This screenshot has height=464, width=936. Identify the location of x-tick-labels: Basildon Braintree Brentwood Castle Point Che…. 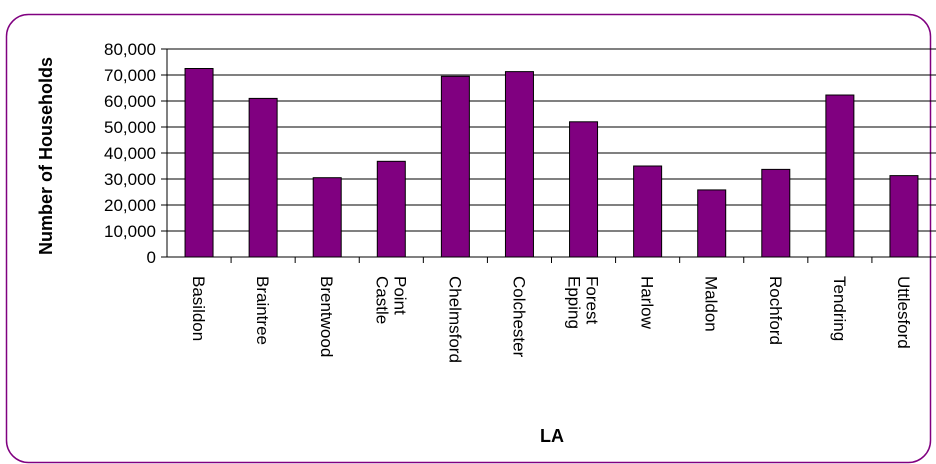
(551, 319).